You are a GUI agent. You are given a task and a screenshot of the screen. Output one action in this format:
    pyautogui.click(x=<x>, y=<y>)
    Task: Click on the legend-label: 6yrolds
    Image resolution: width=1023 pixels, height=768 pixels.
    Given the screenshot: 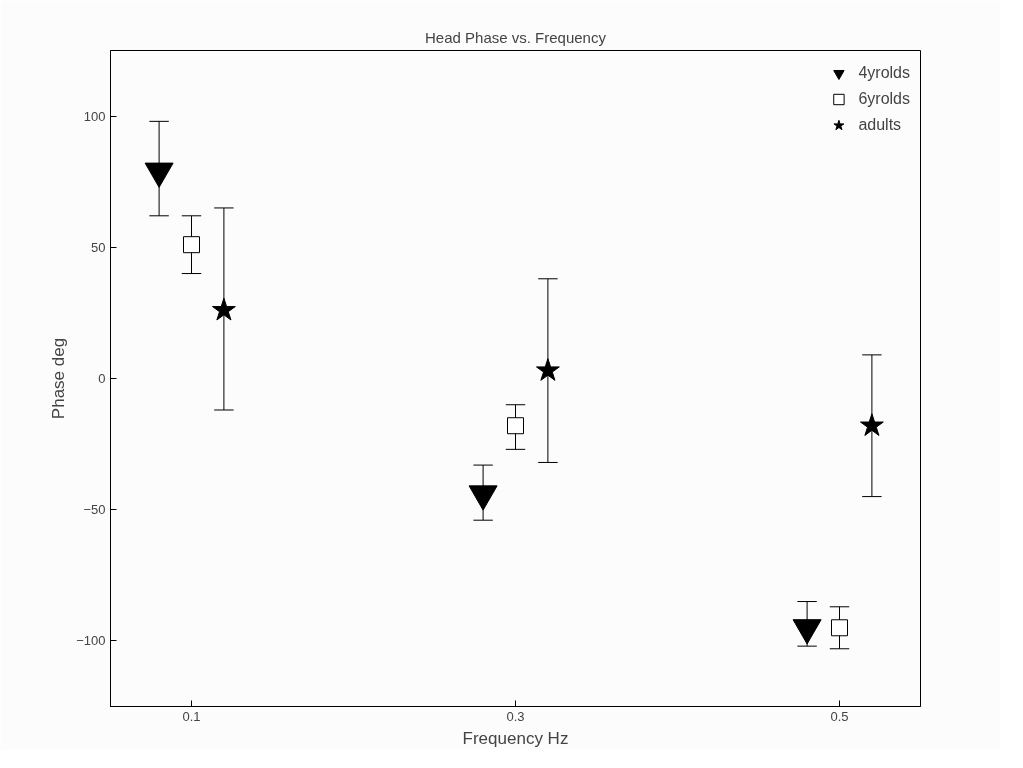 What is the action you would take?
    pyautogui.click(x=884, y=99)
    